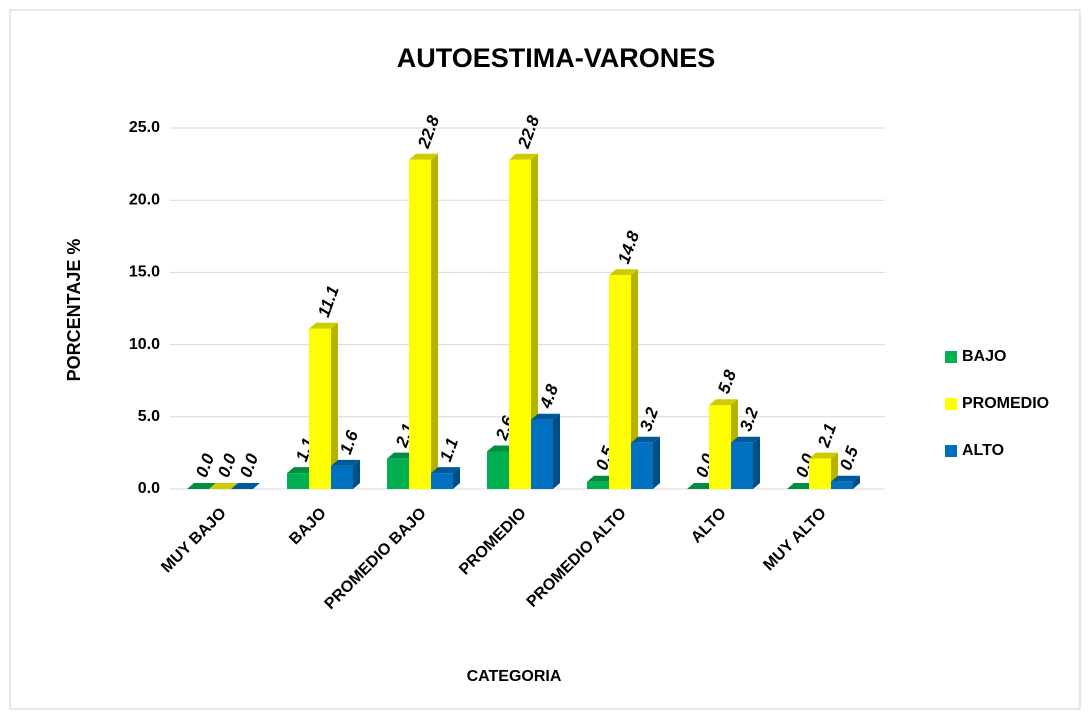 The width and height of the screenshot is (1091, 720). What do you see at coordinates (984, 356) in the screenshot?
I see `legend-label: BAJO` at bounding box center [984, 356].